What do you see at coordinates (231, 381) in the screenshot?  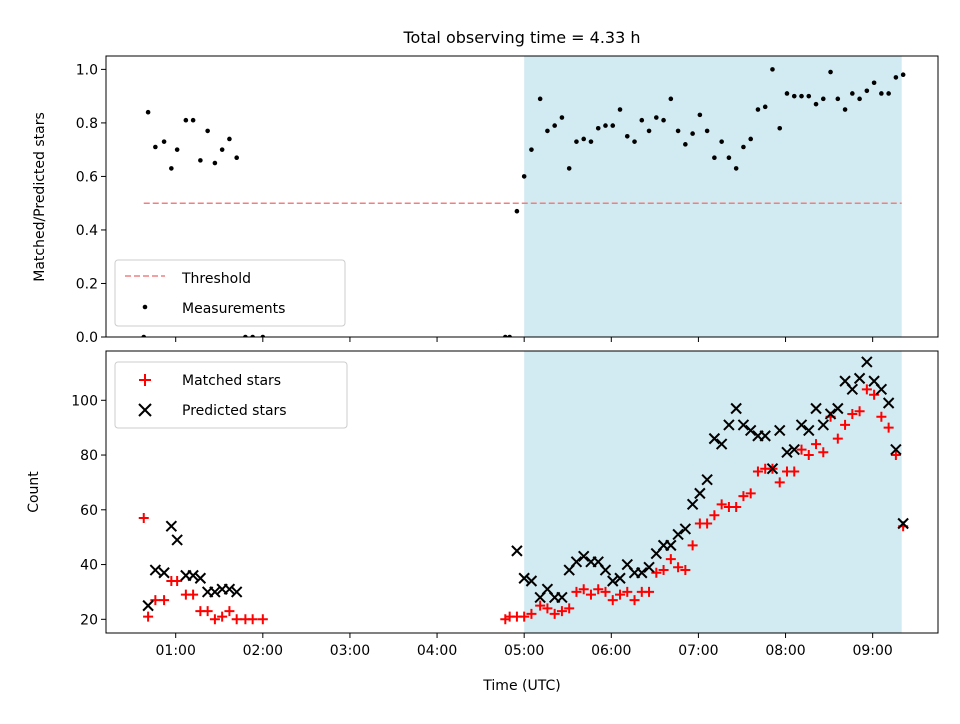 I see `legend-matched-label: Matched stars` at bounding box center [231, 381].